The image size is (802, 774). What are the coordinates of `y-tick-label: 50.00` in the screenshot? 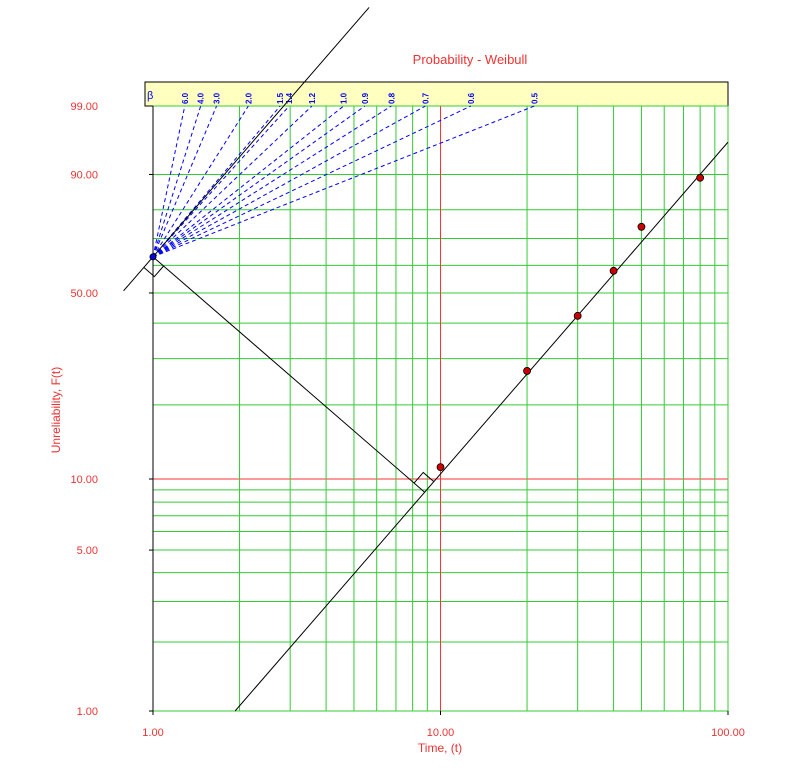 It's located at (84, 294).